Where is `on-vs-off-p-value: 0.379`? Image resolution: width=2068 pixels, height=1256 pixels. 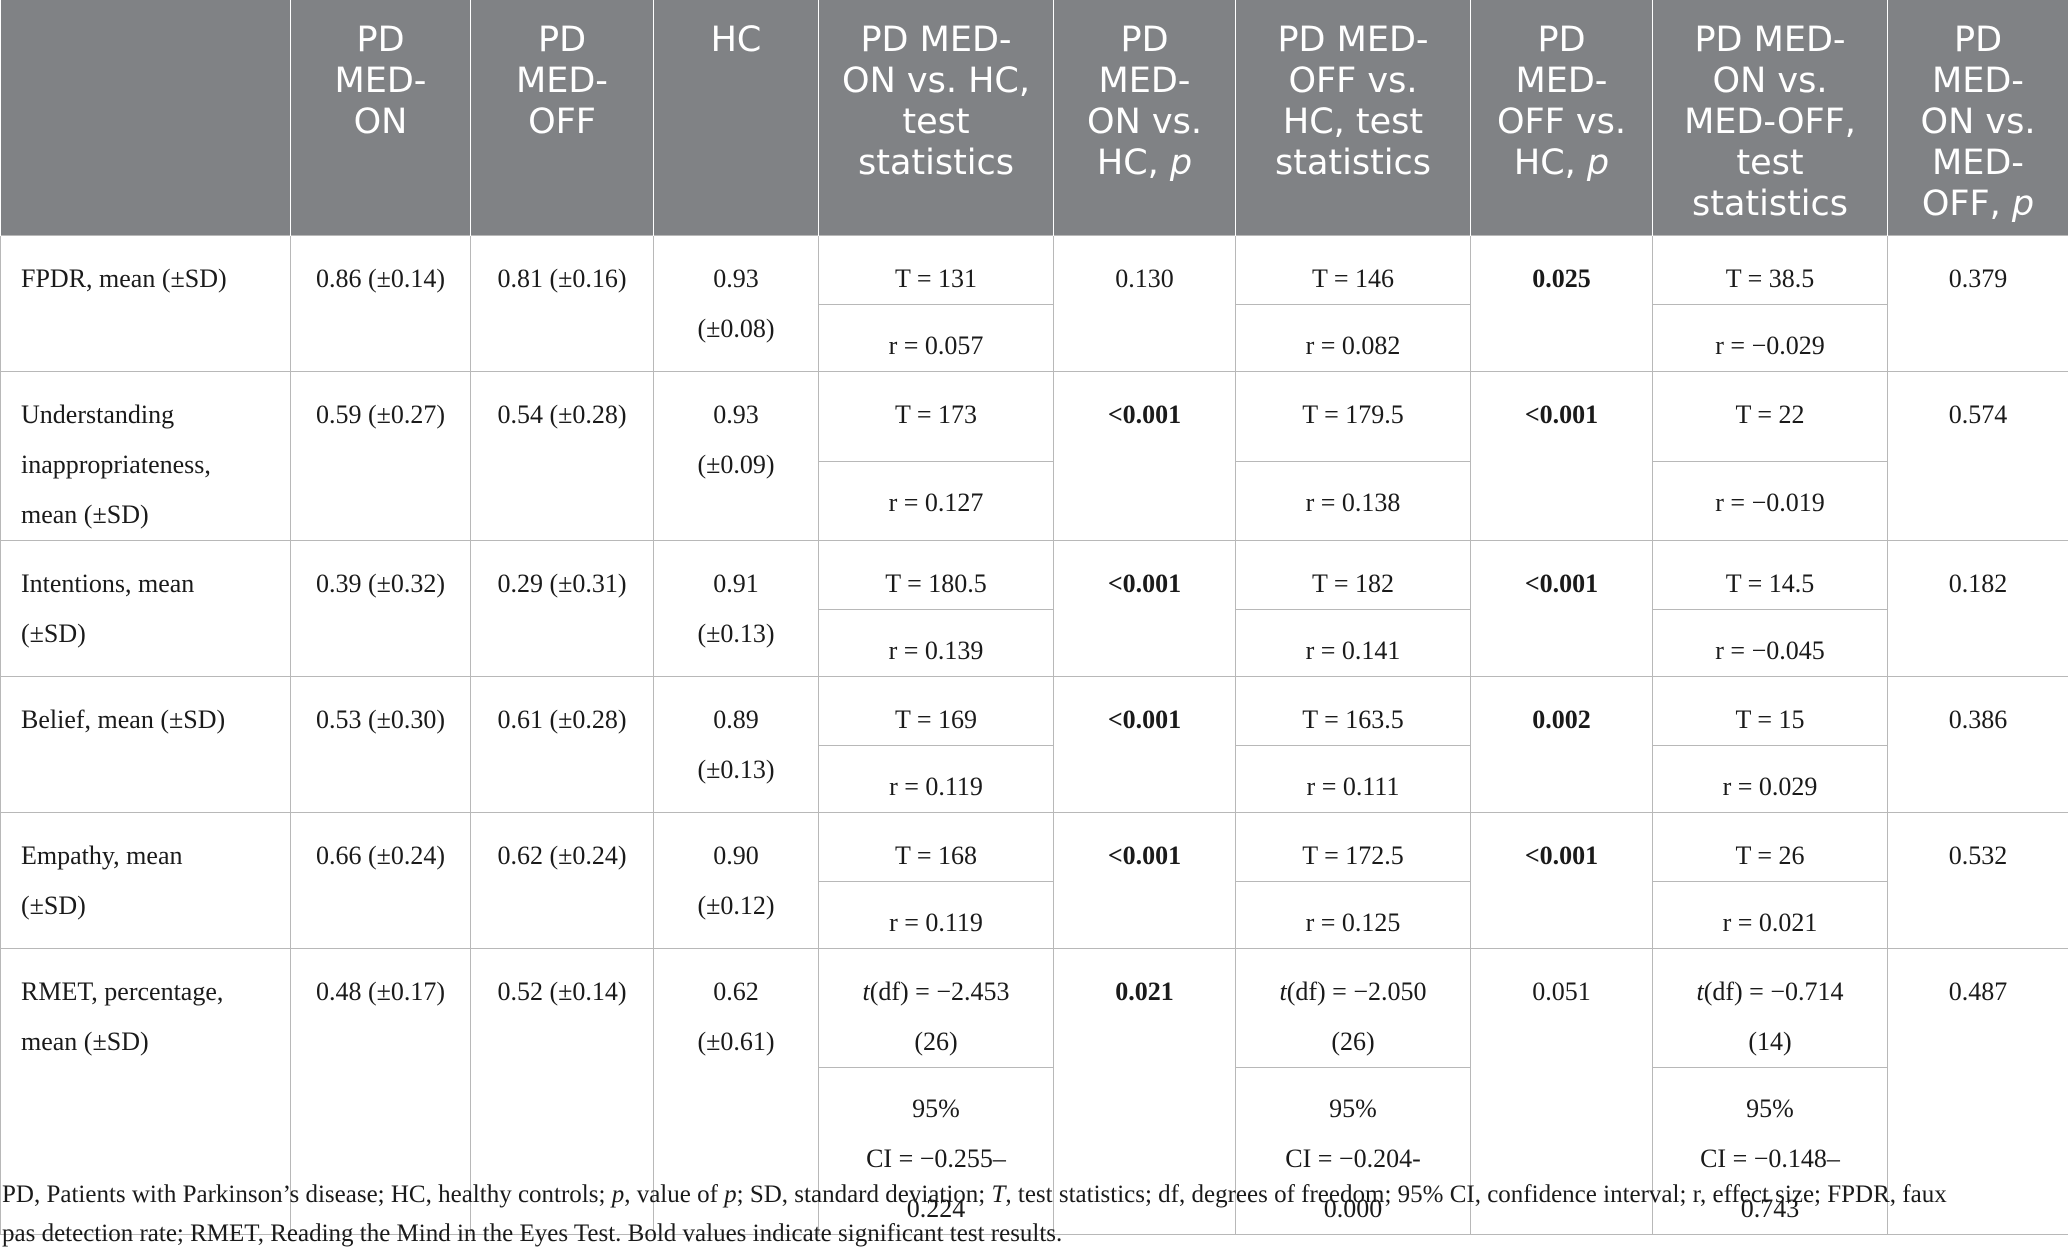
on-vs-off-p-value: 0.379 is located at coordinates (1977, 303).